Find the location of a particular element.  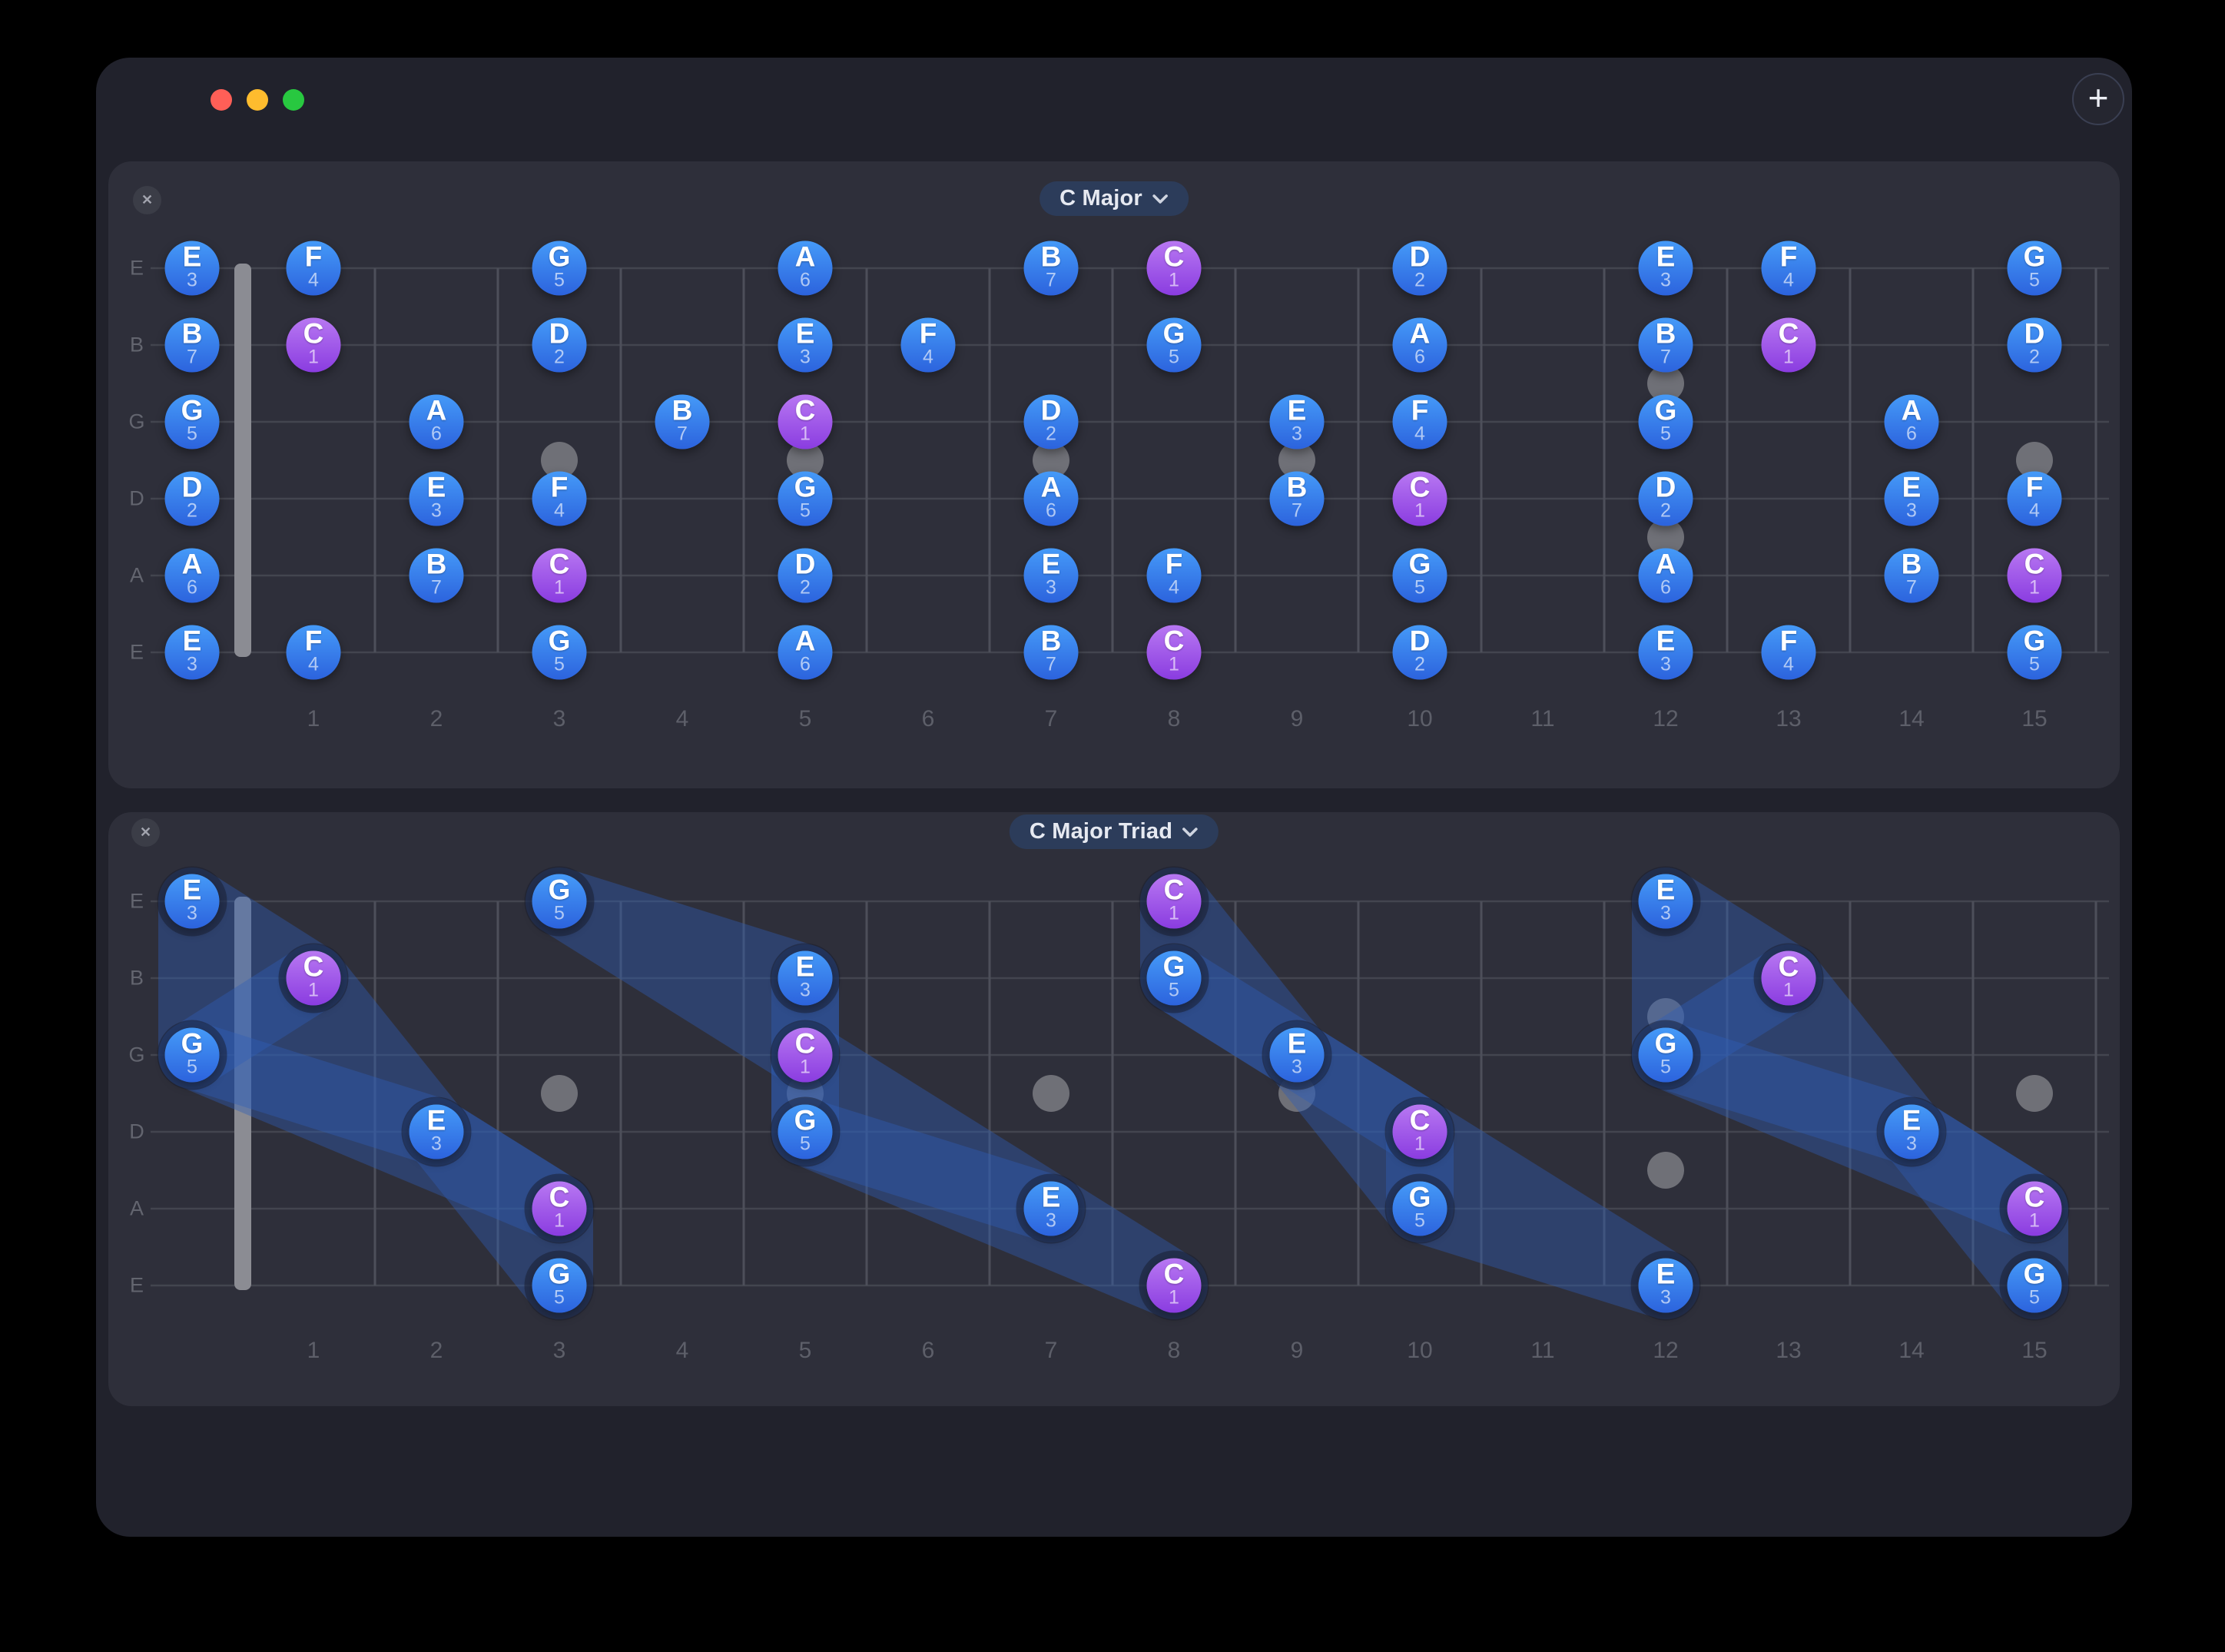

window-zoom-button is located at coordinates (293, 100).